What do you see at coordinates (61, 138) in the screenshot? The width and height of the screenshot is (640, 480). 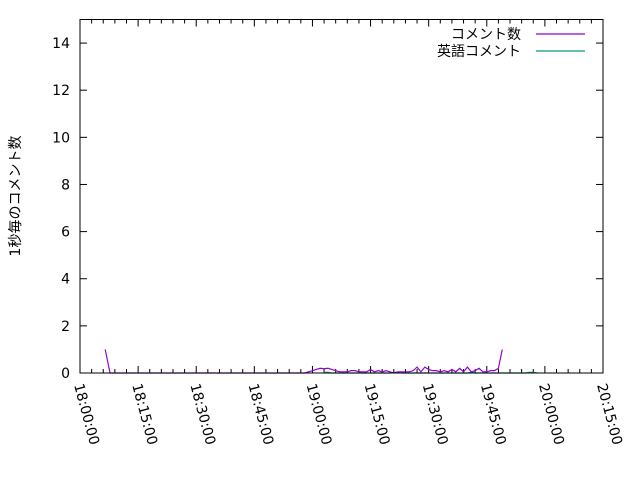 I see `y-tick-label: 10` at bounding box center [61, 138].